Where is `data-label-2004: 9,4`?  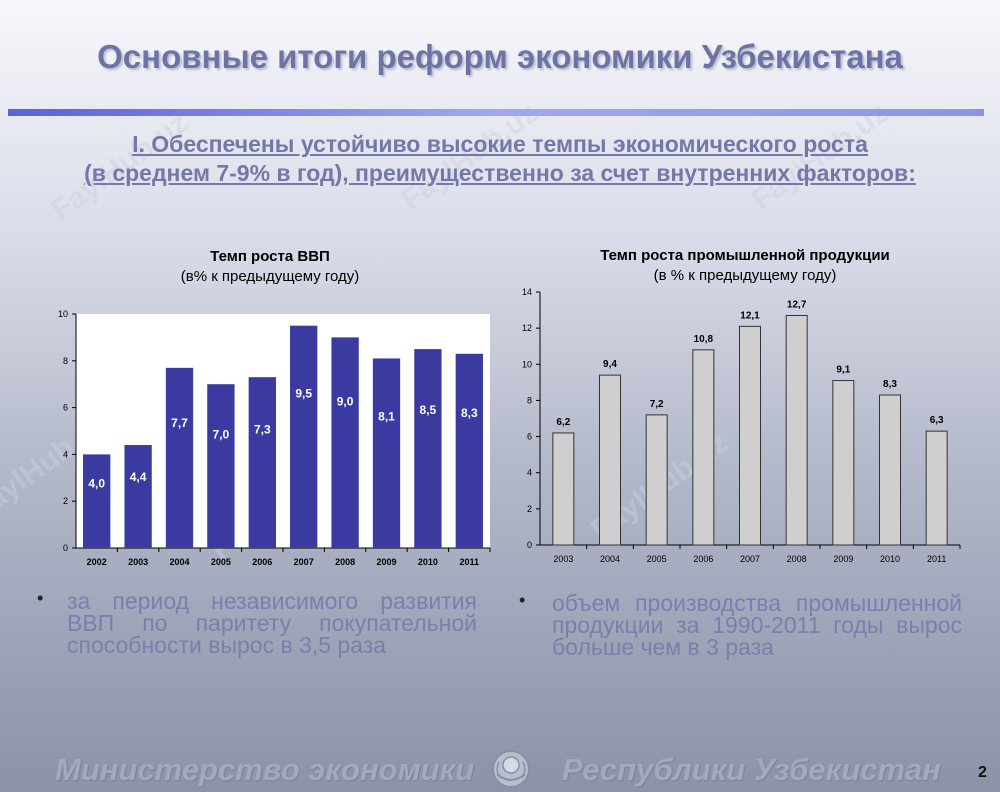
data-label-2004: 9,4 is located at coordinates (610, 364).